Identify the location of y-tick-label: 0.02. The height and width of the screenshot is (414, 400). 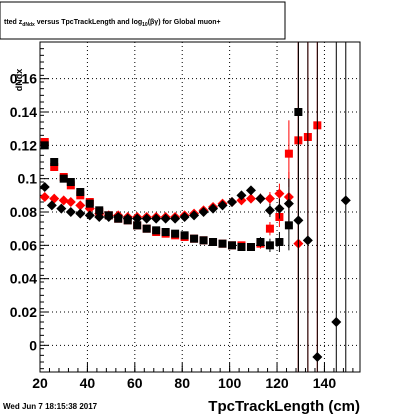
(23, 312).